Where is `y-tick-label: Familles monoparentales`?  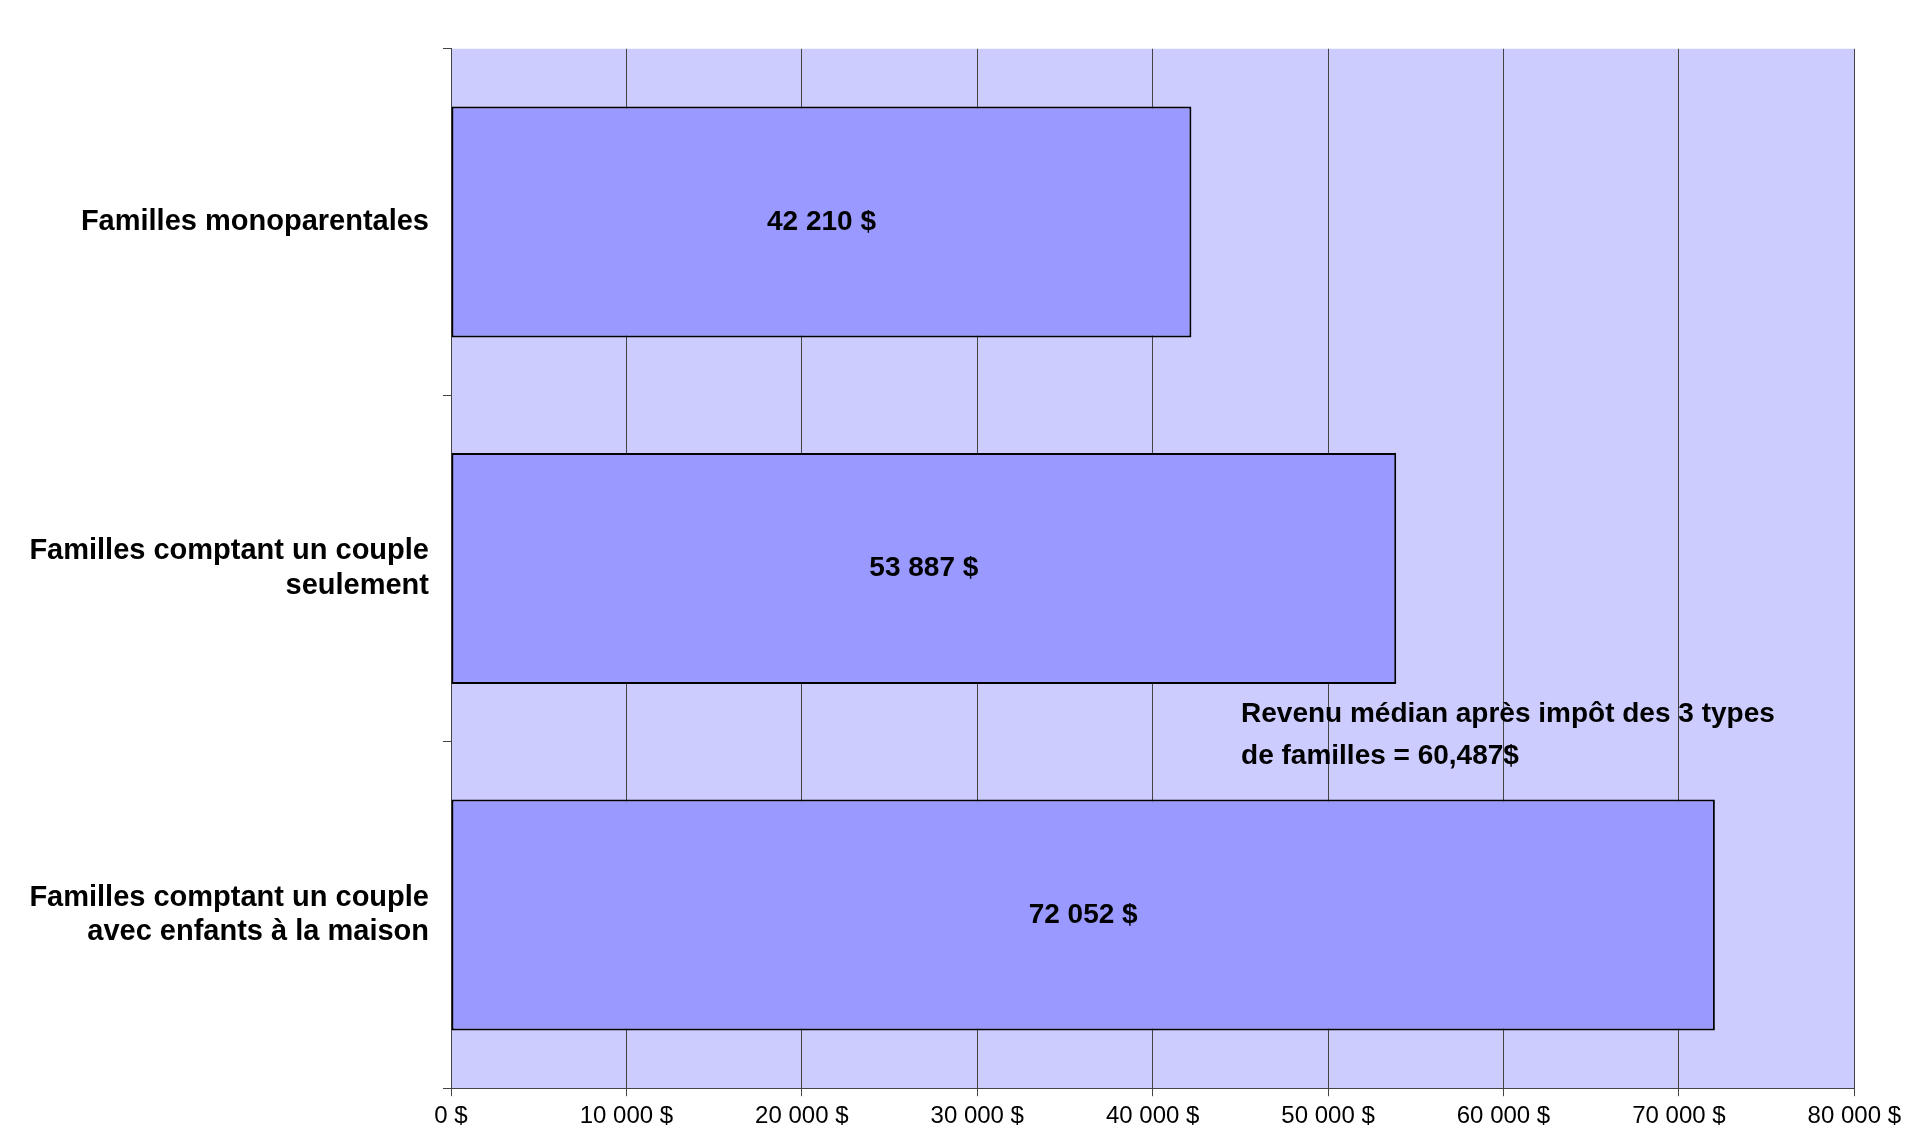 y-tick-label: Familles monoparentales is located at coordinates (254, 220).